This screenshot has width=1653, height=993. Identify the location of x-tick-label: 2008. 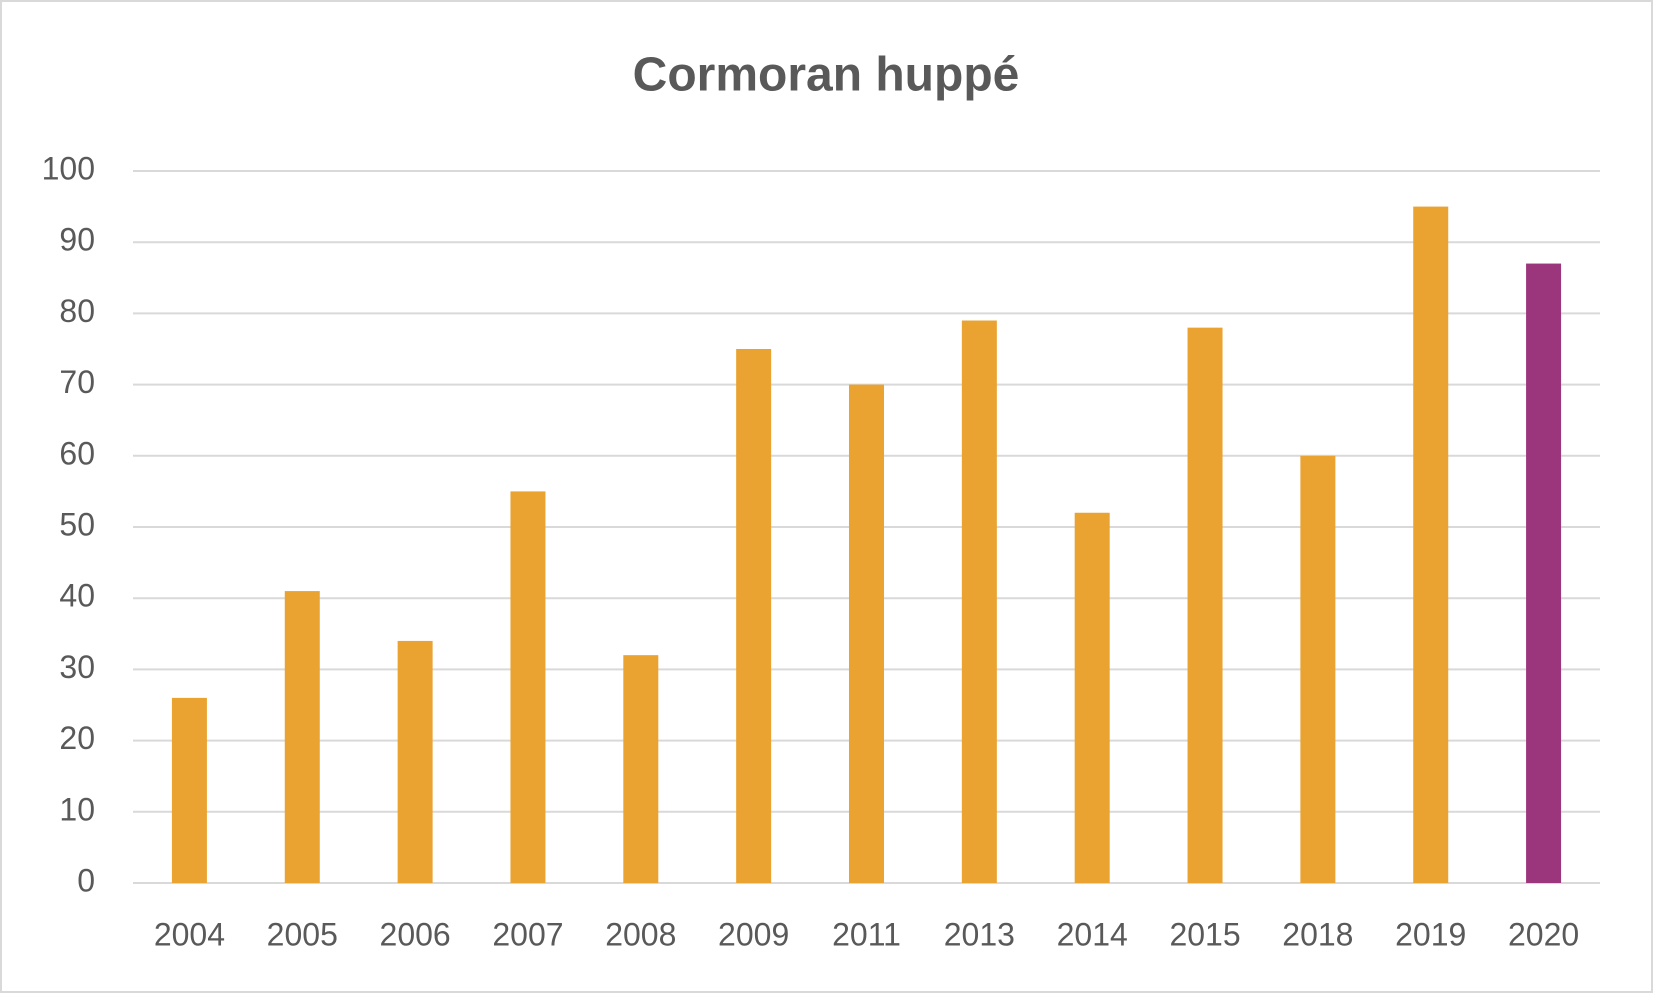
(640, 934).